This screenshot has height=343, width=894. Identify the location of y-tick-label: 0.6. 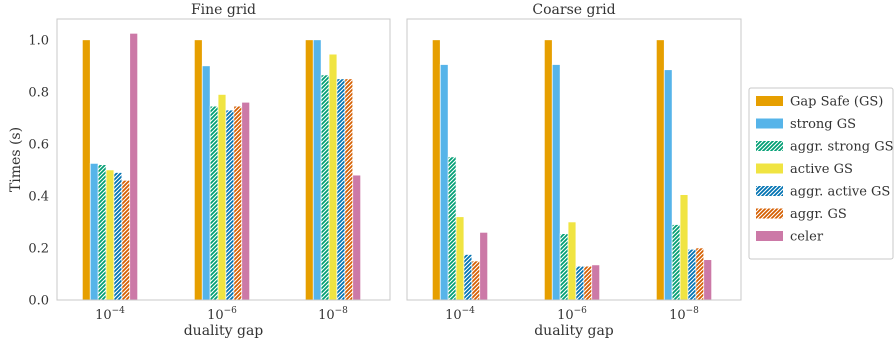
(38, 144).